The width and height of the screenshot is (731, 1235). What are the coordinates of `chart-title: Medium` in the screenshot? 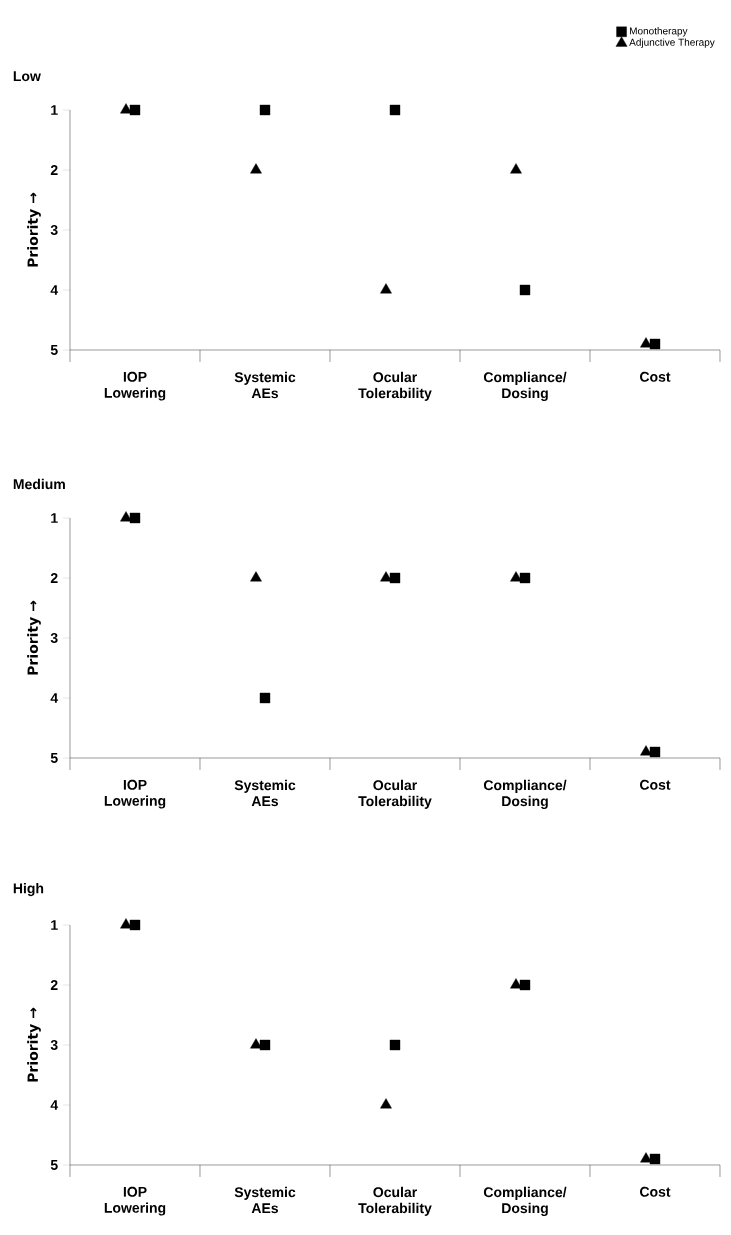 It's located at (39, 484).